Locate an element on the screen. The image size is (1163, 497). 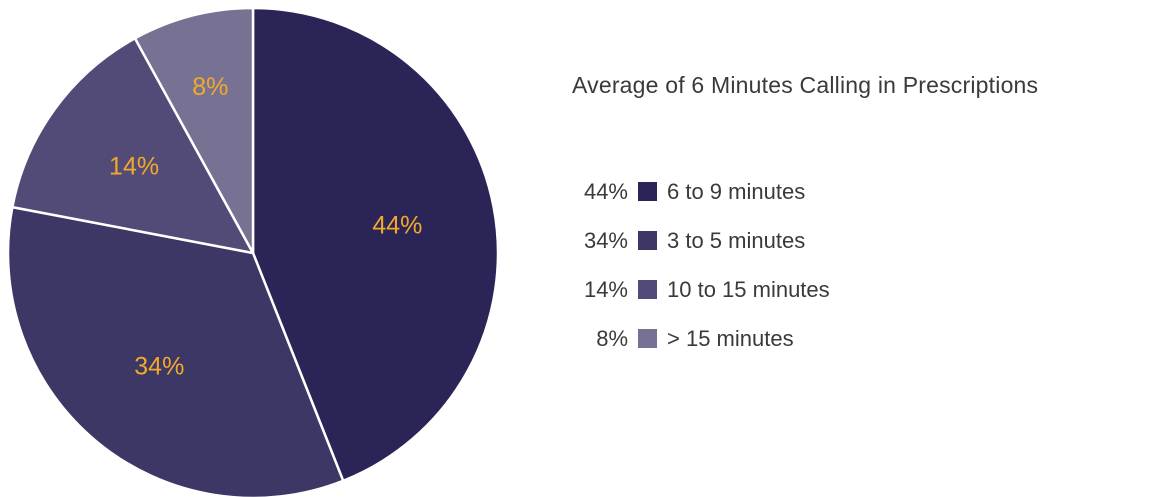
legend-item: 14% 10 to 15 minutes is located at coordinates (695, 289).